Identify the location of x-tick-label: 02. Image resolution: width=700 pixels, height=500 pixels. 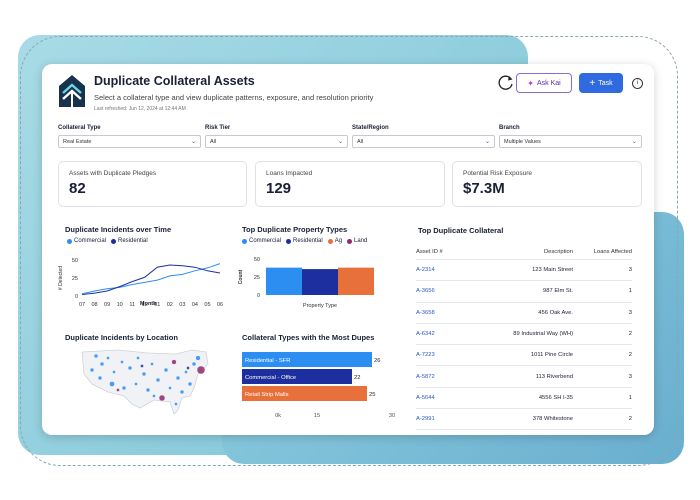
(170, 305).